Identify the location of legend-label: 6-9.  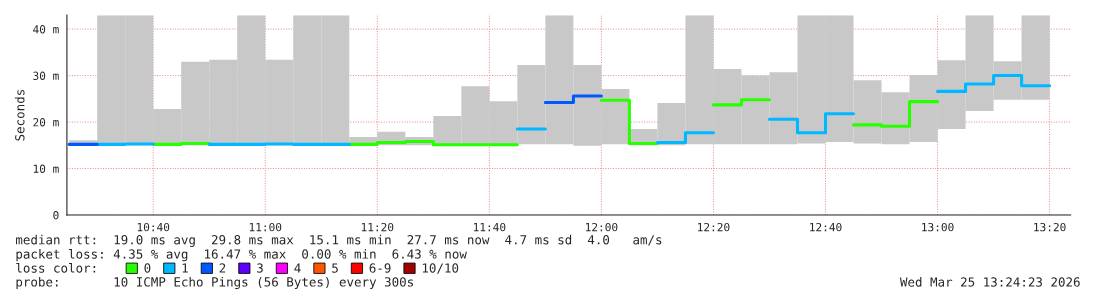
(380, 268).